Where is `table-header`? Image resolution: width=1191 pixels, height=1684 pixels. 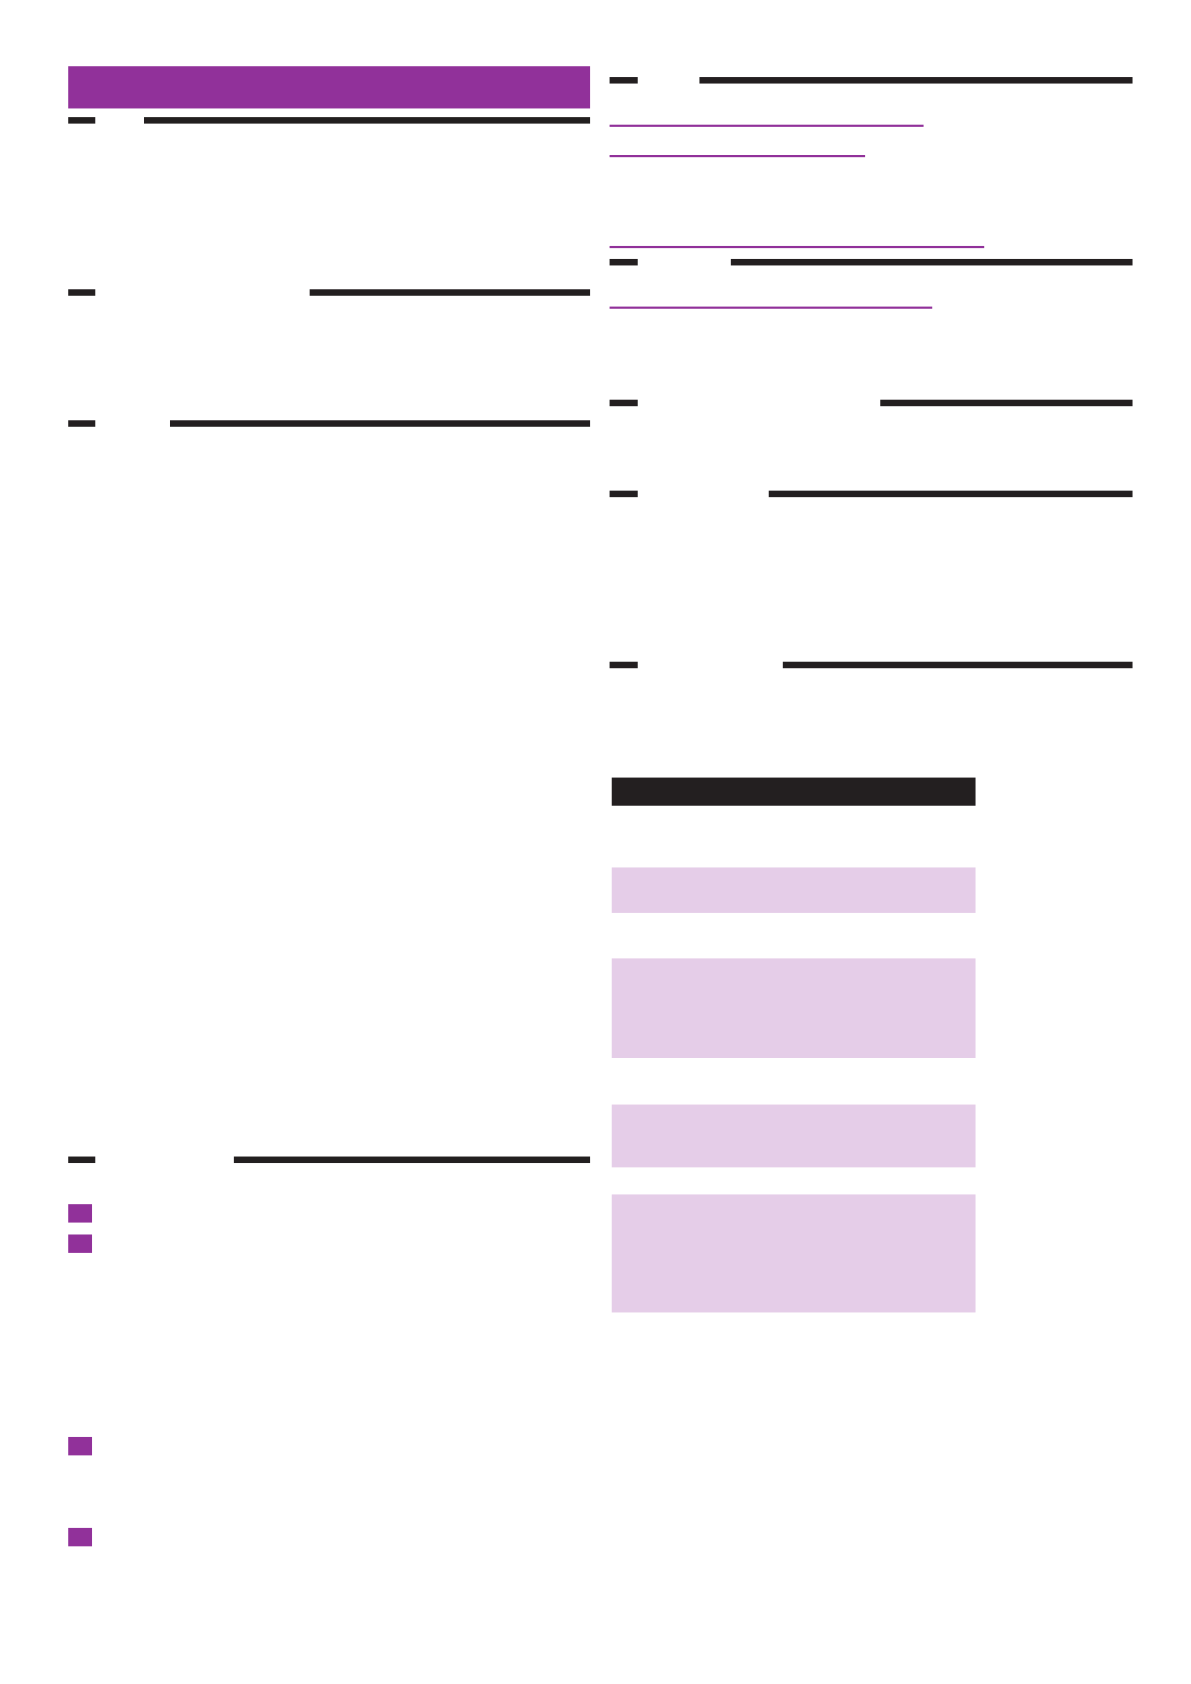 table-header is located at coordinates (793, 791).